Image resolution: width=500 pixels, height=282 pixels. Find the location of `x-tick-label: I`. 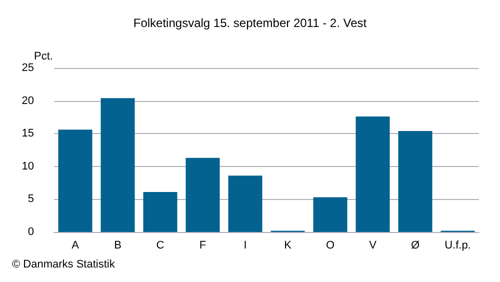

x-tick-label: I is located at coordinates (245, 246).